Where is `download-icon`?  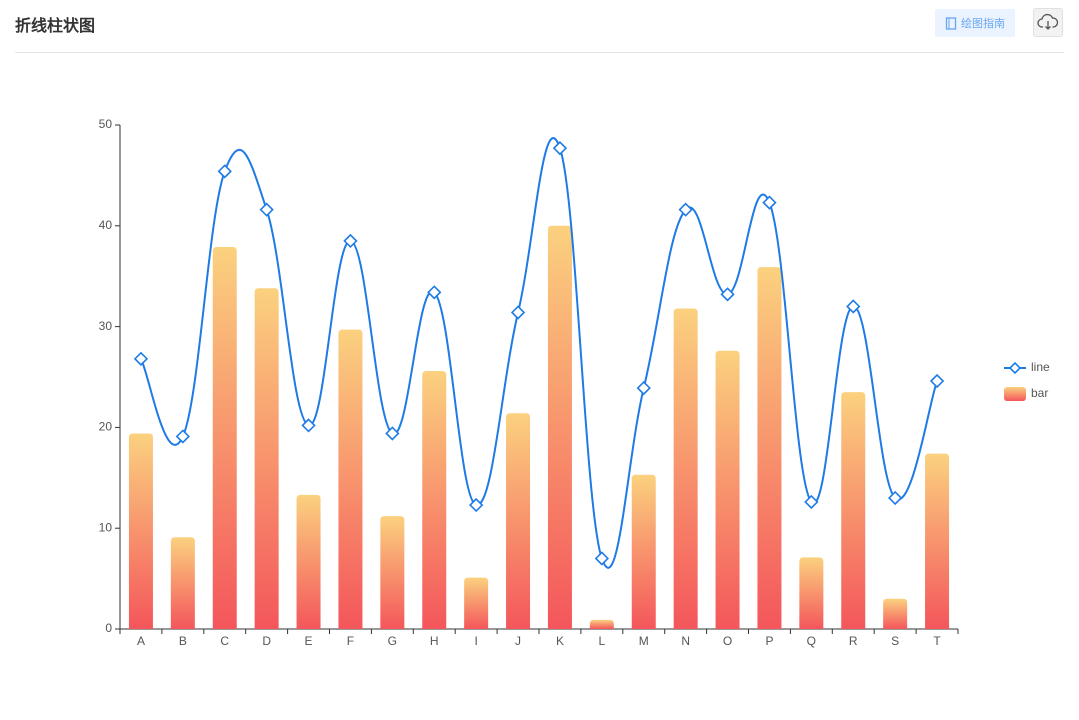
download-icon is located at coordinates (1048, 21).